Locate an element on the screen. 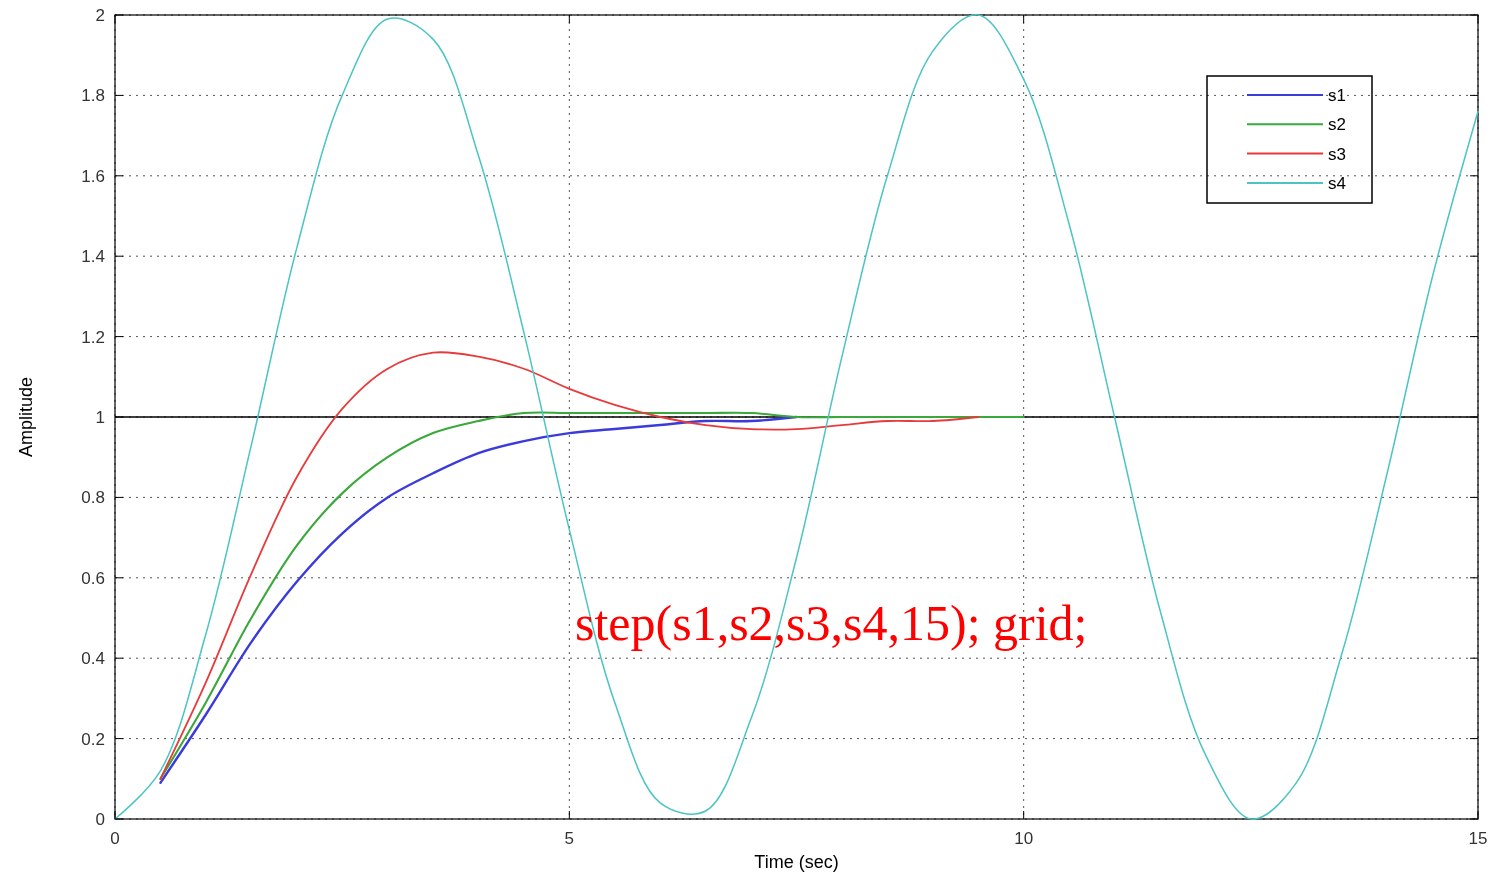 Image resolution: width=1506 pixels, height=875 pixels. x-tick-label: 15 is located at coordinates (1478, 838).